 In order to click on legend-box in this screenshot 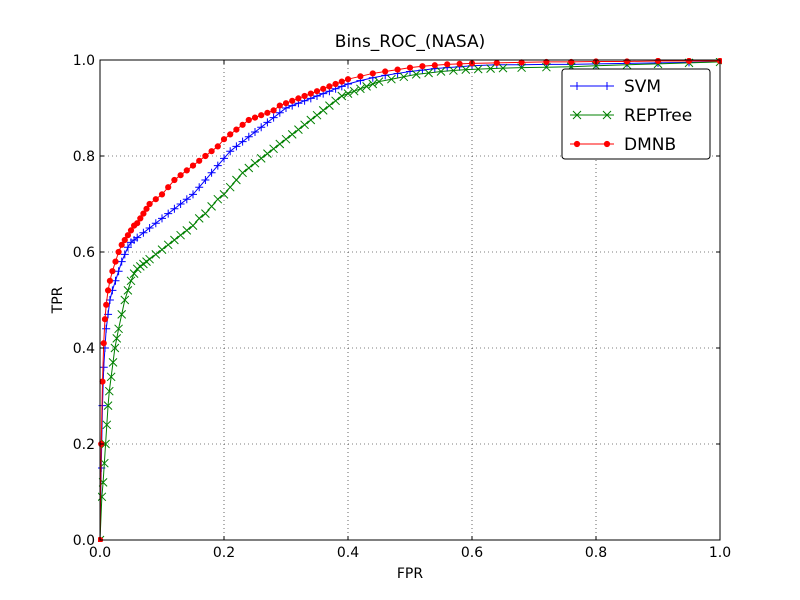, I will do `click(636, 114)`.